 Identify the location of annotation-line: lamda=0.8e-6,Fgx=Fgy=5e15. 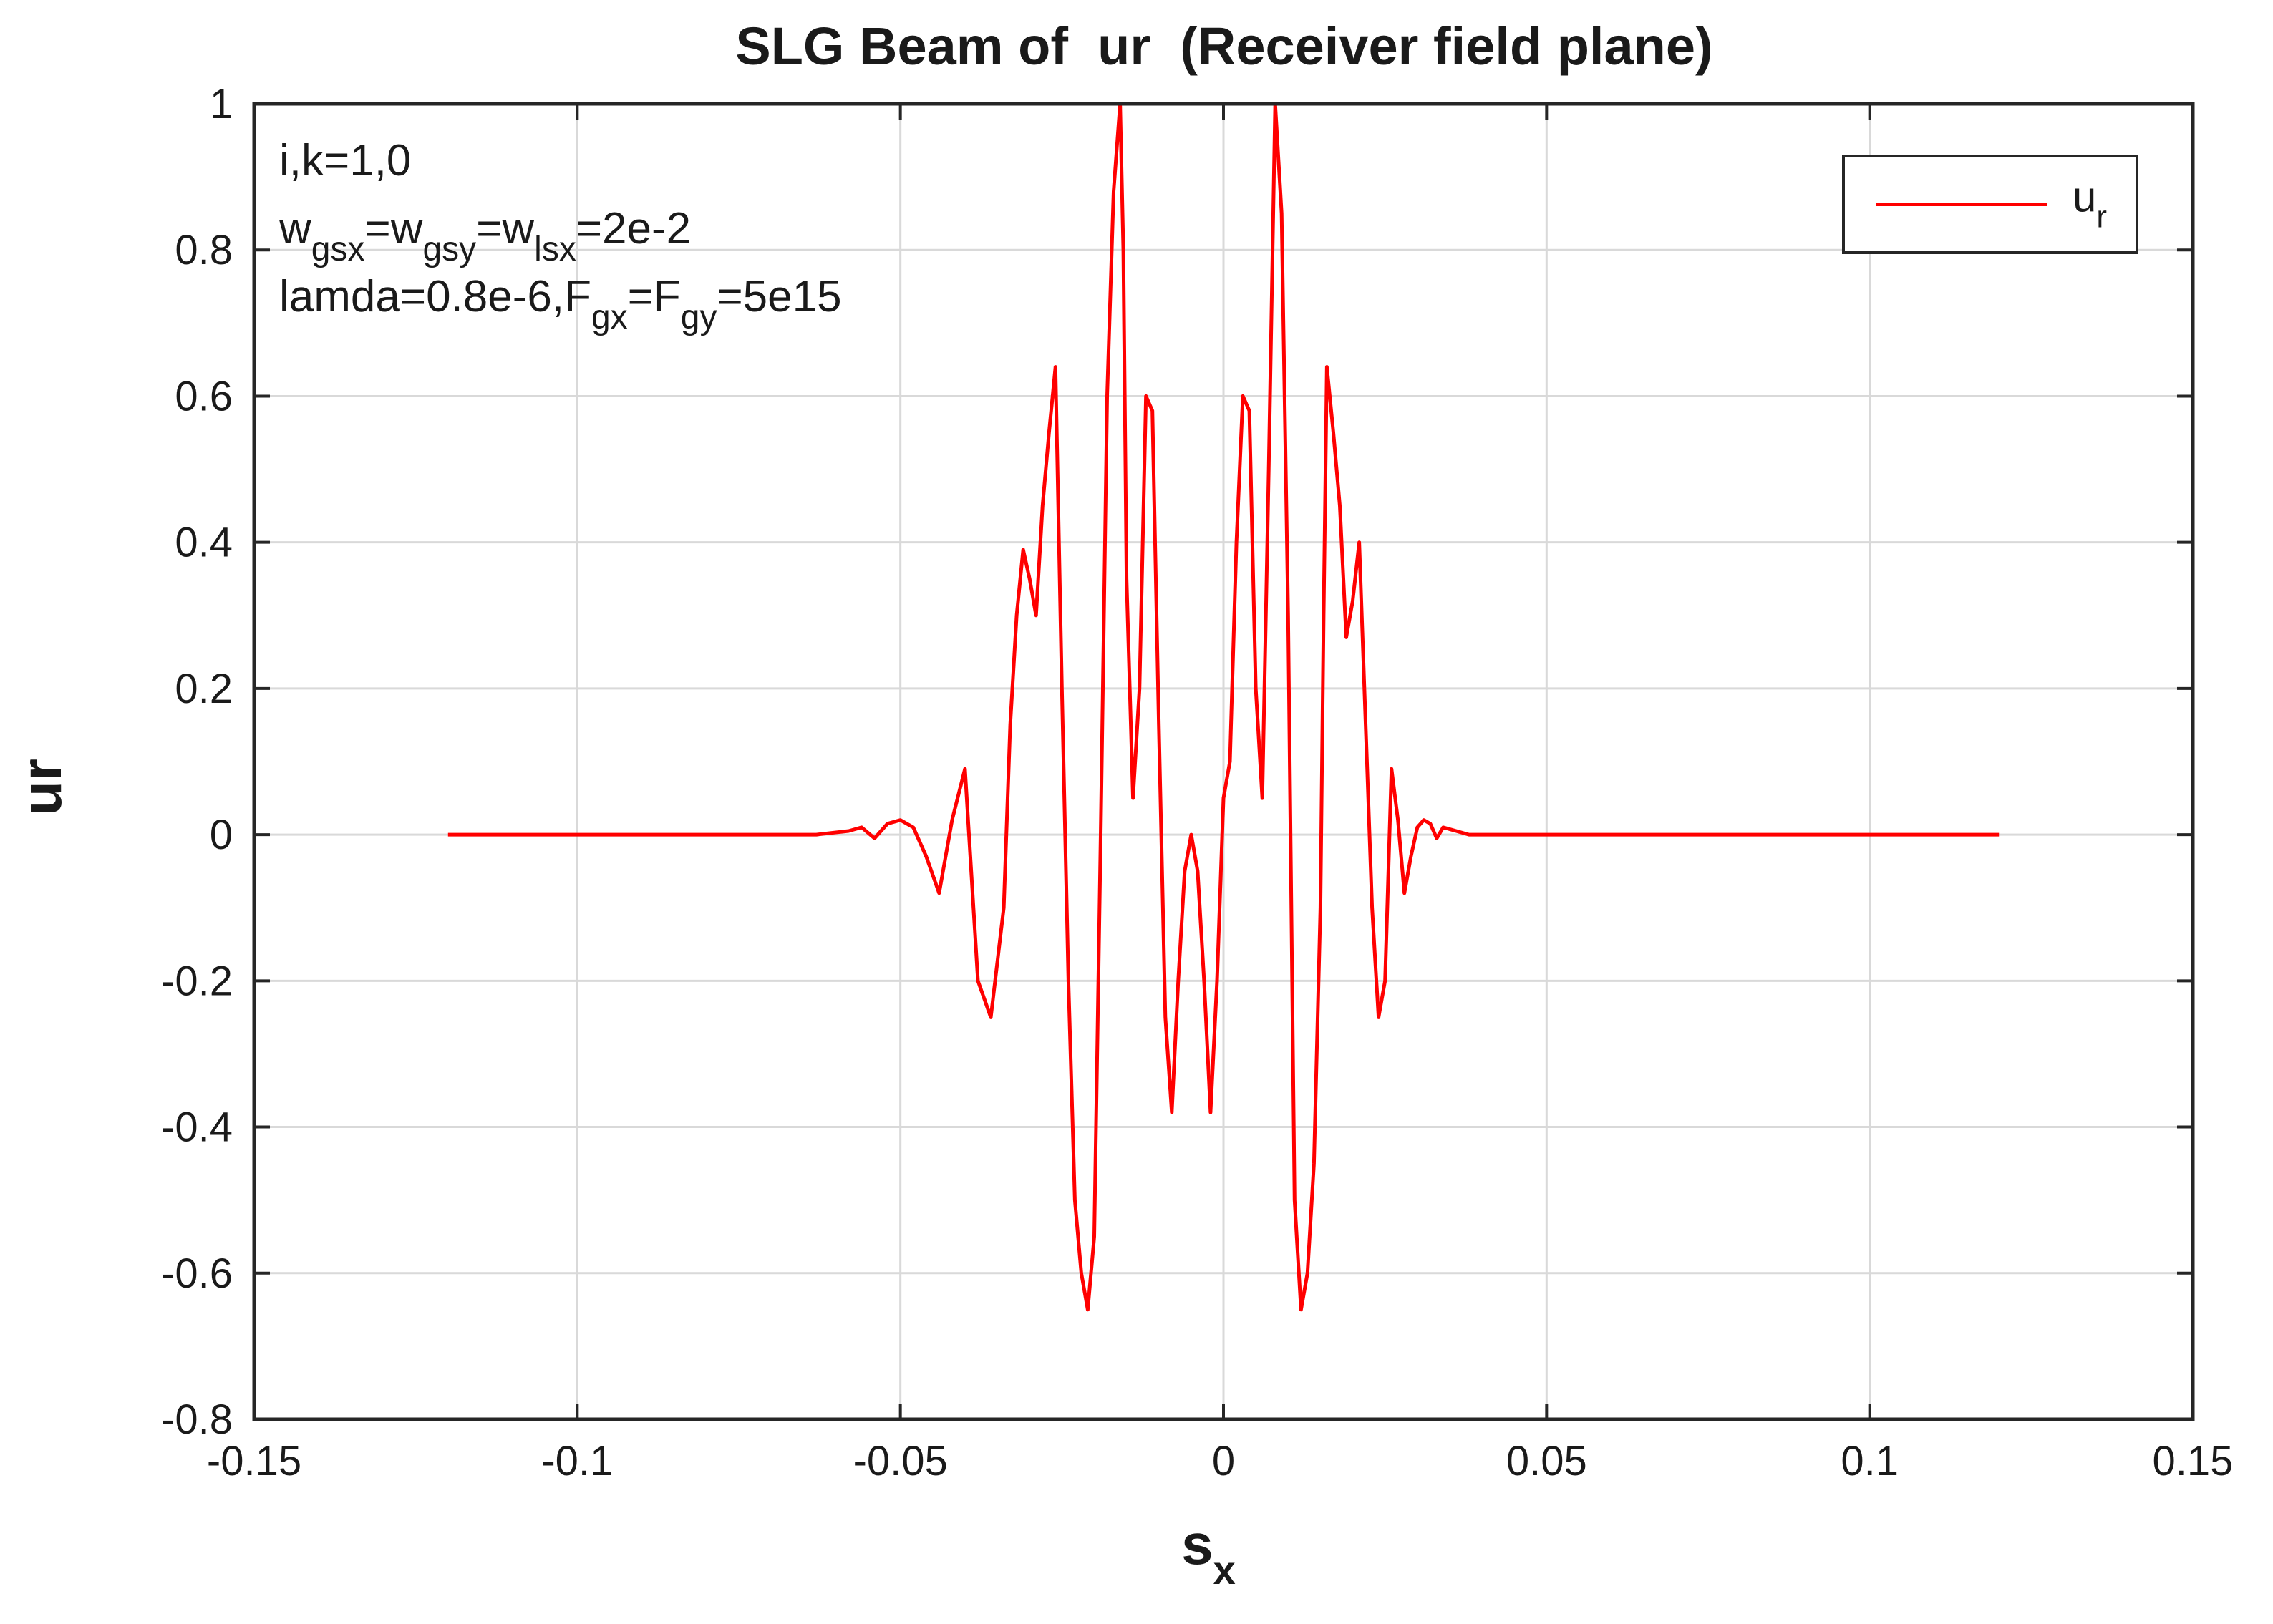
(560, 304).